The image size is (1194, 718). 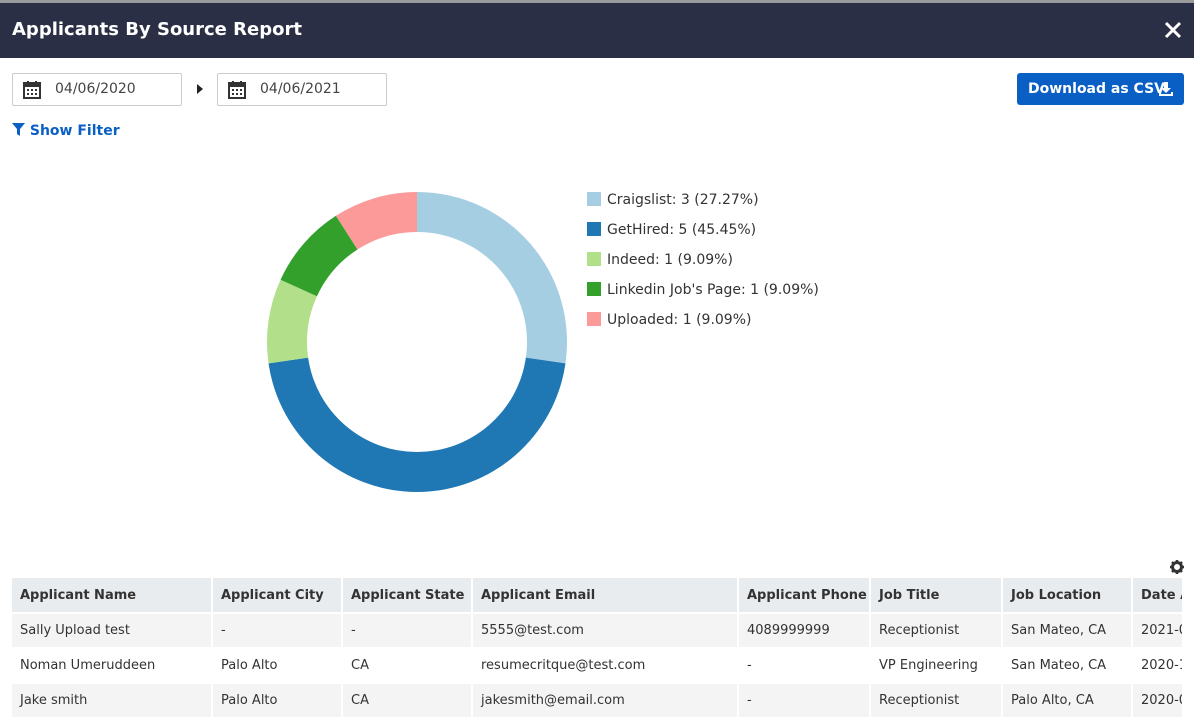 What do you see at coordinates (936, 595) in the screenshot?
I see `column-header: Job Title` at bounding box center [936, 595].